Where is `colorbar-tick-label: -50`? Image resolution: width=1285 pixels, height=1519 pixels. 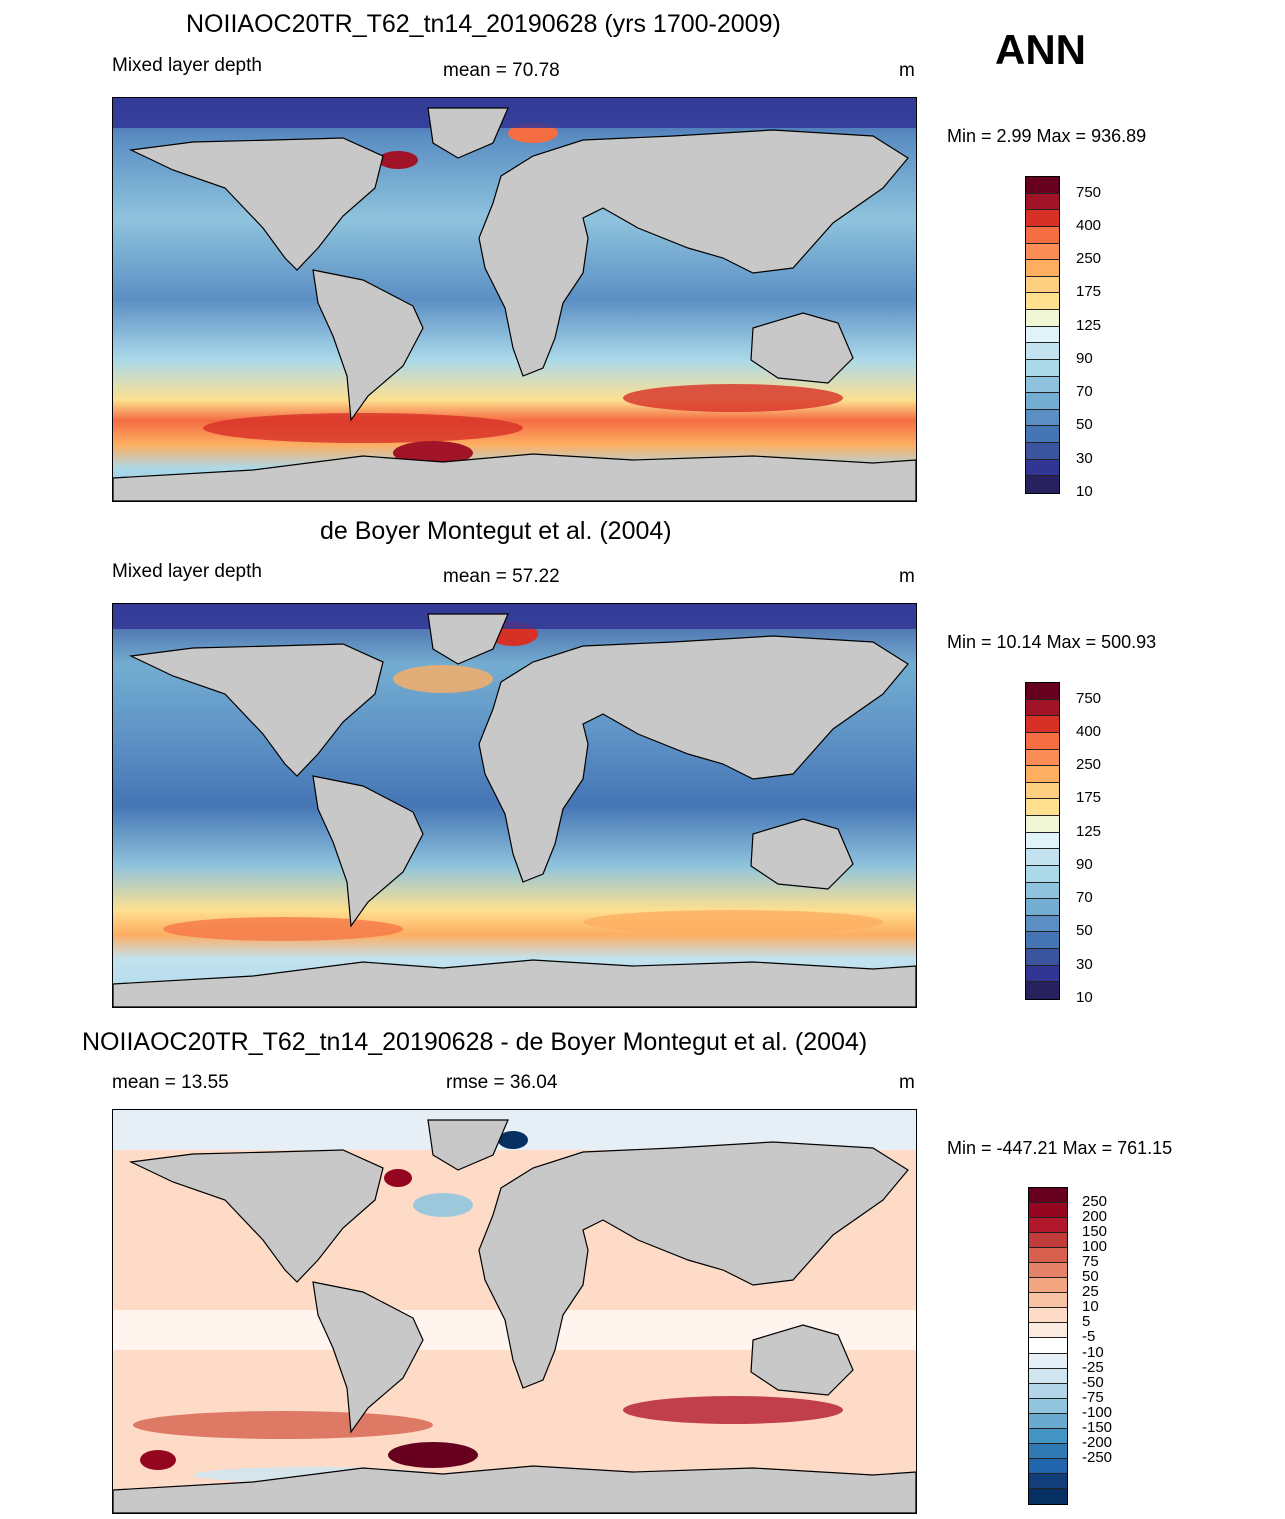 colorbar-tick-label: -50 is located at coordinates (1093, 1382).